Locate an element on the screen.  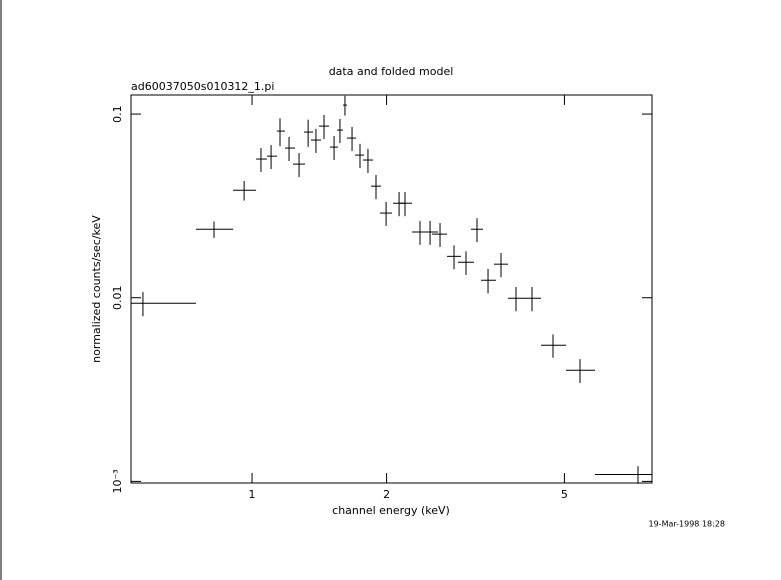
x-tick-label: 5 is located at coordinates (564, 494).